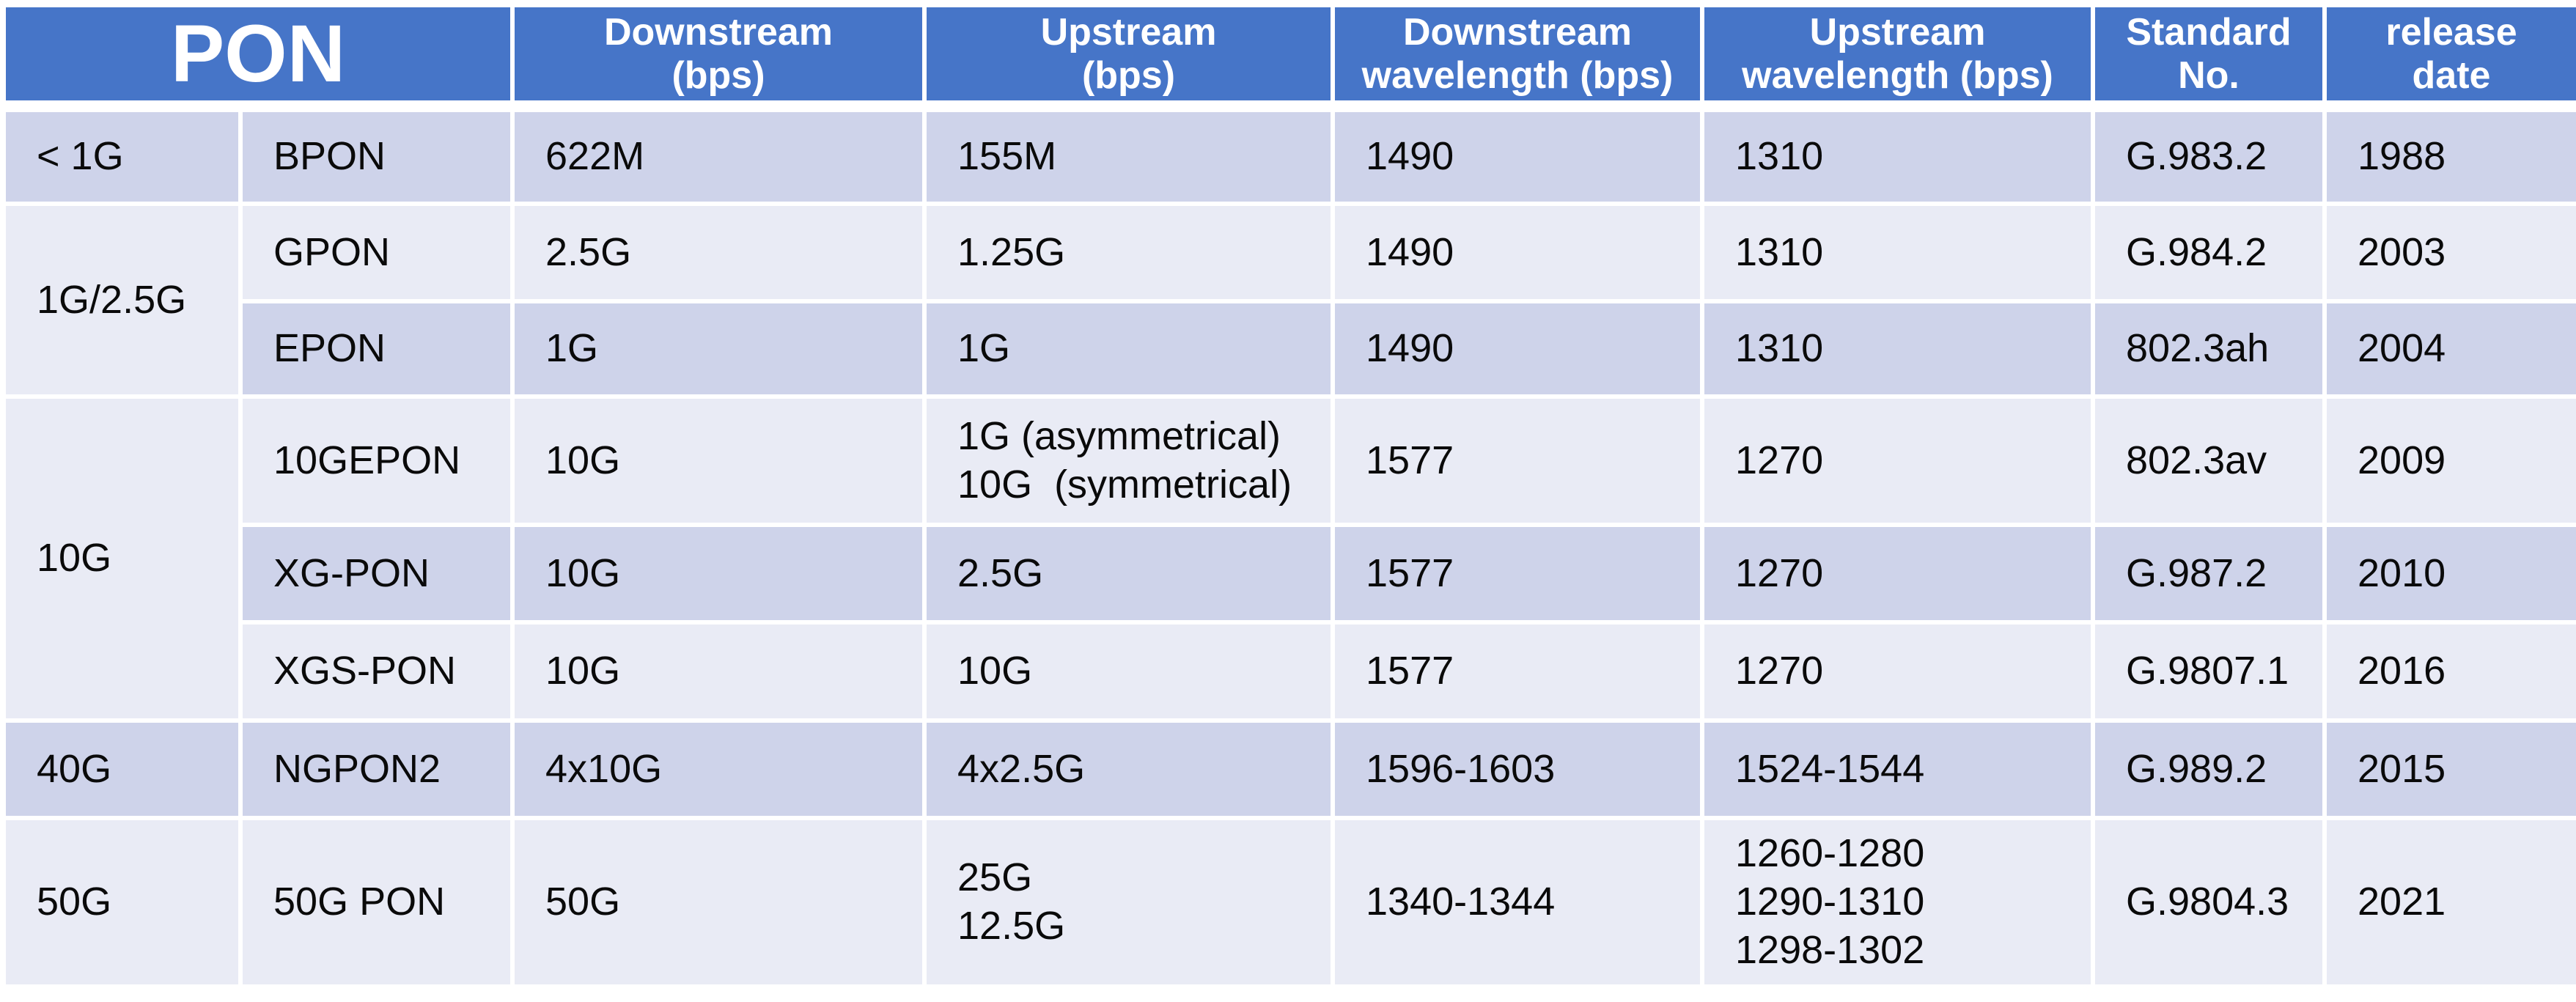 The height and width of the screenshot is (1002, 2576). I want to click on downstream-cell: 4x10G, so click(718, 769).